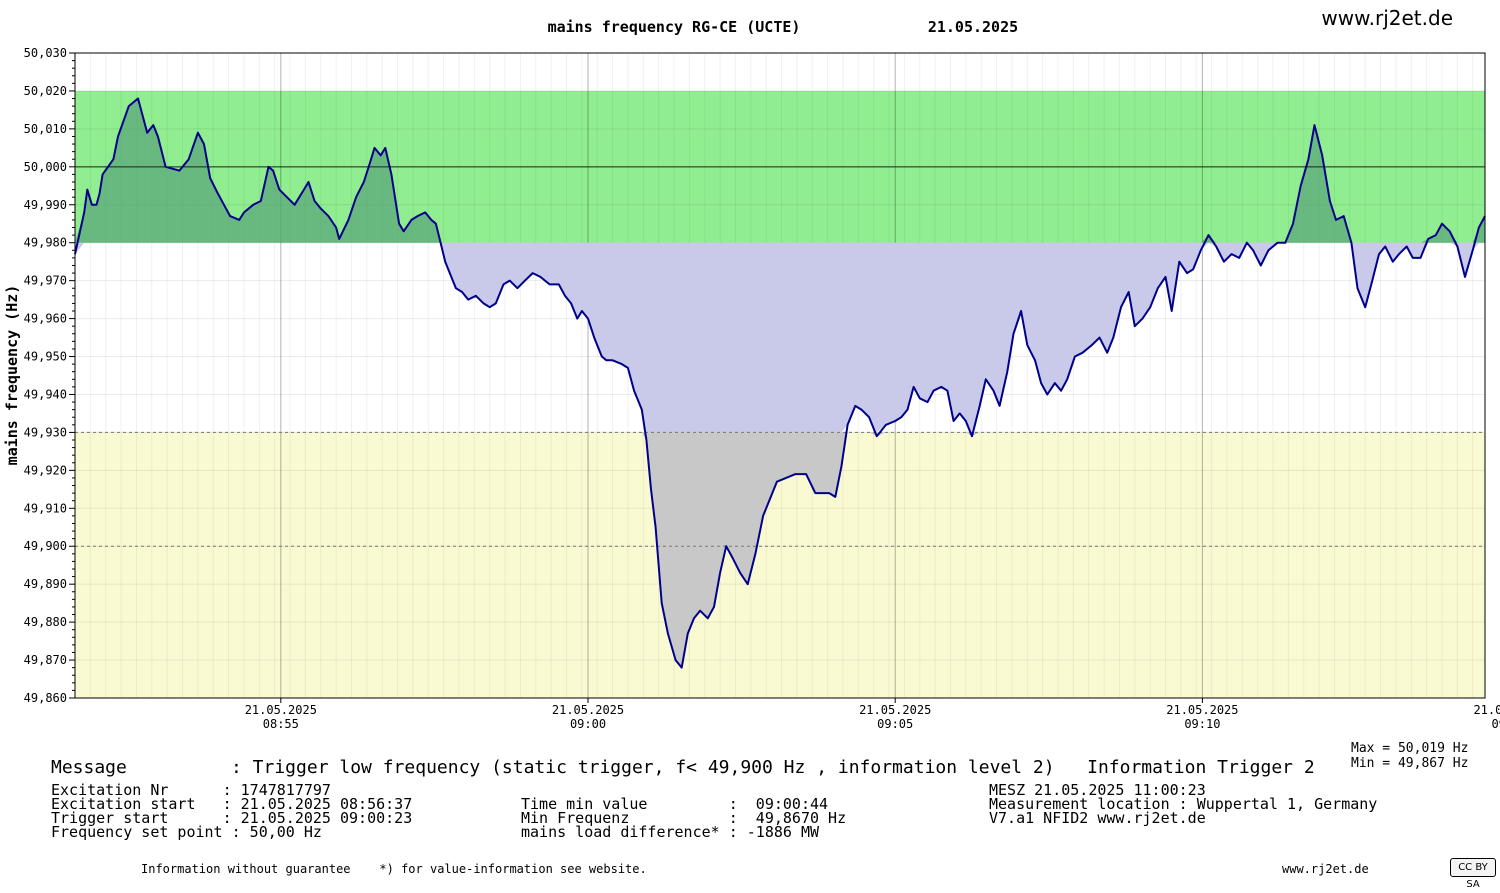 The width and height of the screenshot is (1500, 893). I want to click on y-tick-label-6: 49,920, so click(45, 470).